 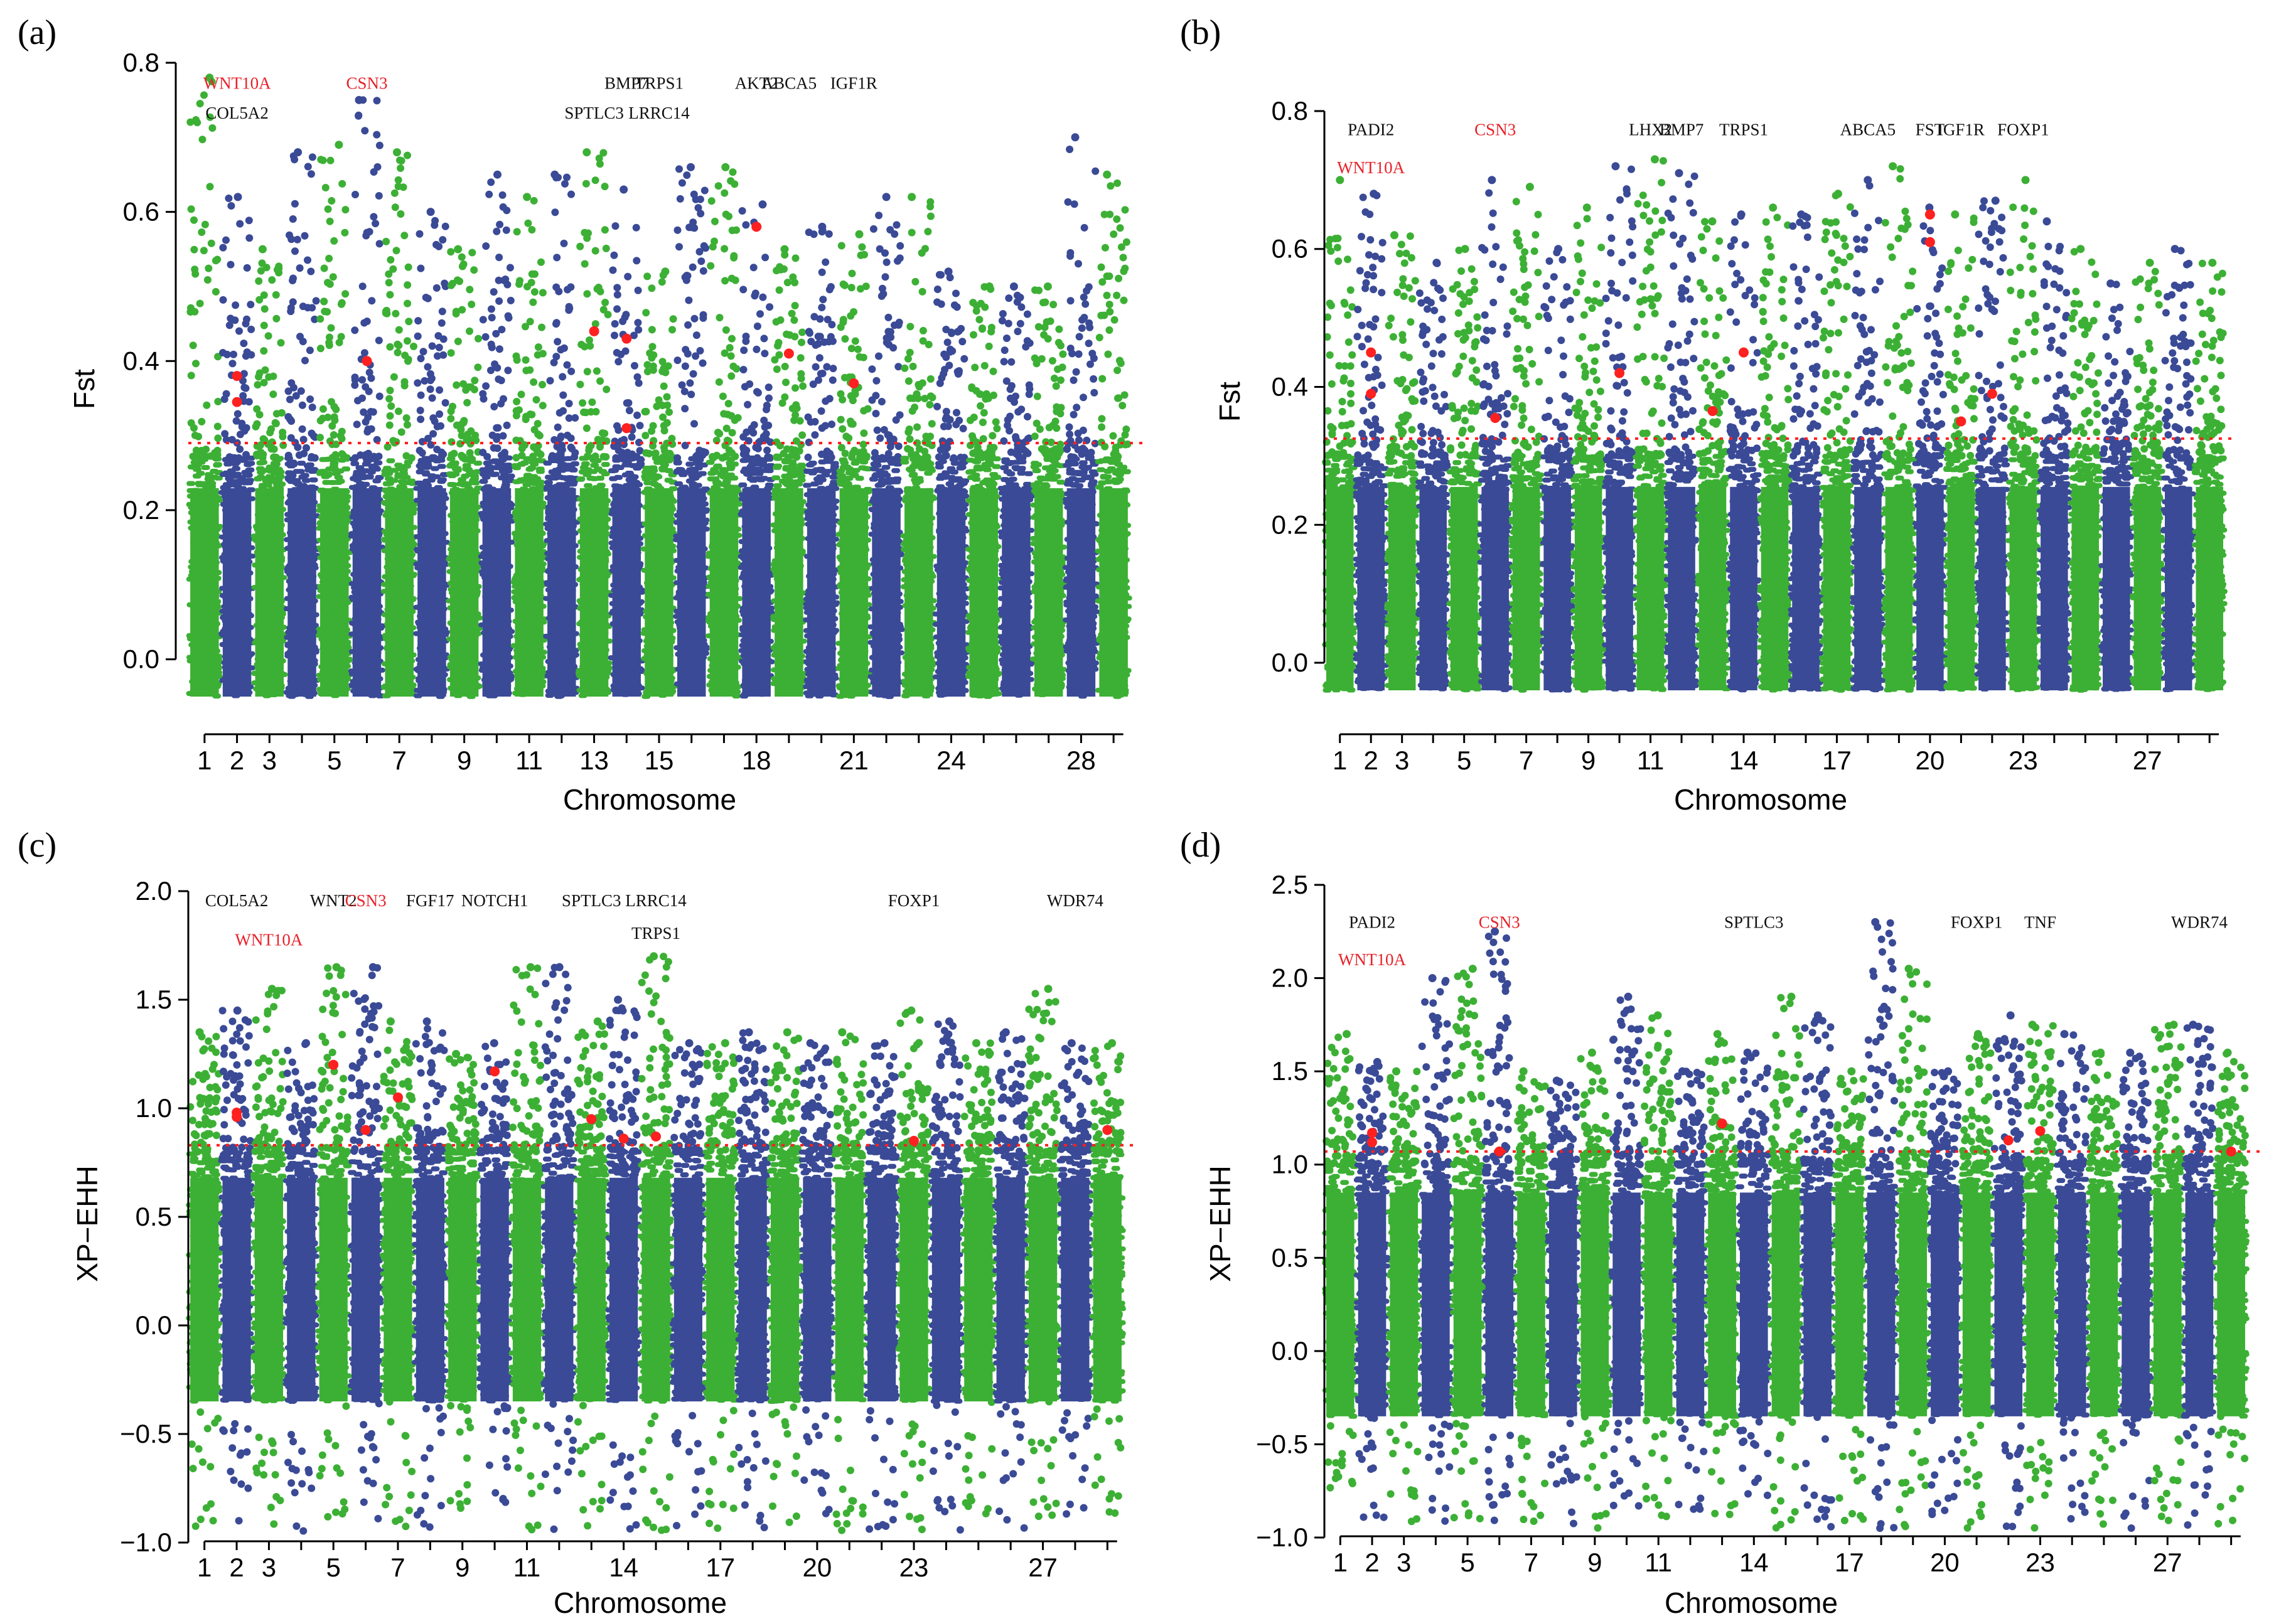 What do you see at coordinates (756, 83) in the screenshot?
I see `gene-label: AKT2` at bounding box center [756, 83].